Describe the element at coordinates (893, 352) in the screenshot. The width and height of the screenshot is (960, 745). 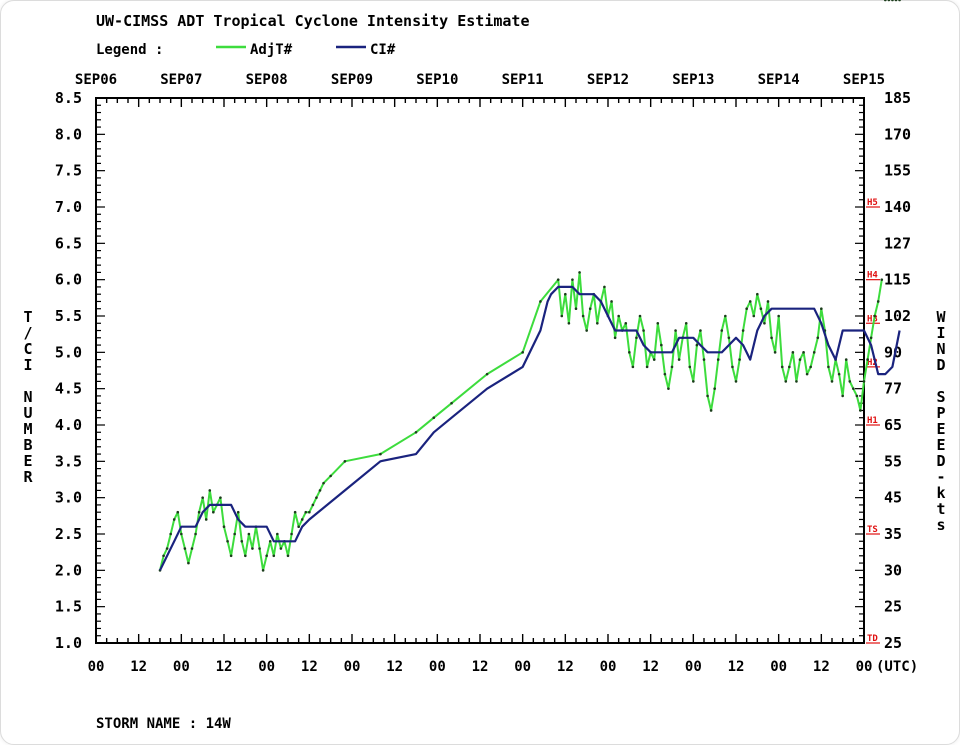
I see `right-tick-label: 90` at that location.